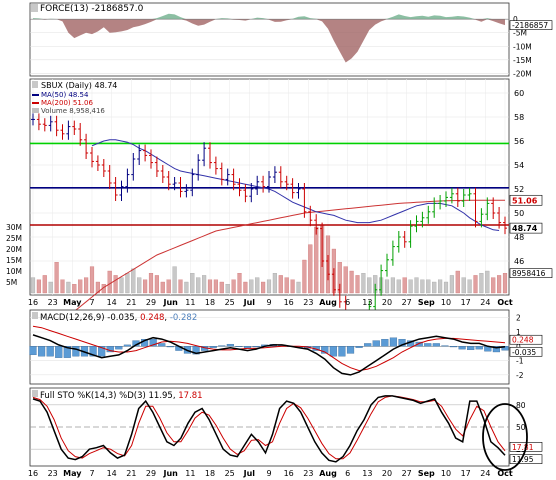  Describe the element at coordinates (91, 473) in the screenshot. I see `date-tick: 7` at that location.